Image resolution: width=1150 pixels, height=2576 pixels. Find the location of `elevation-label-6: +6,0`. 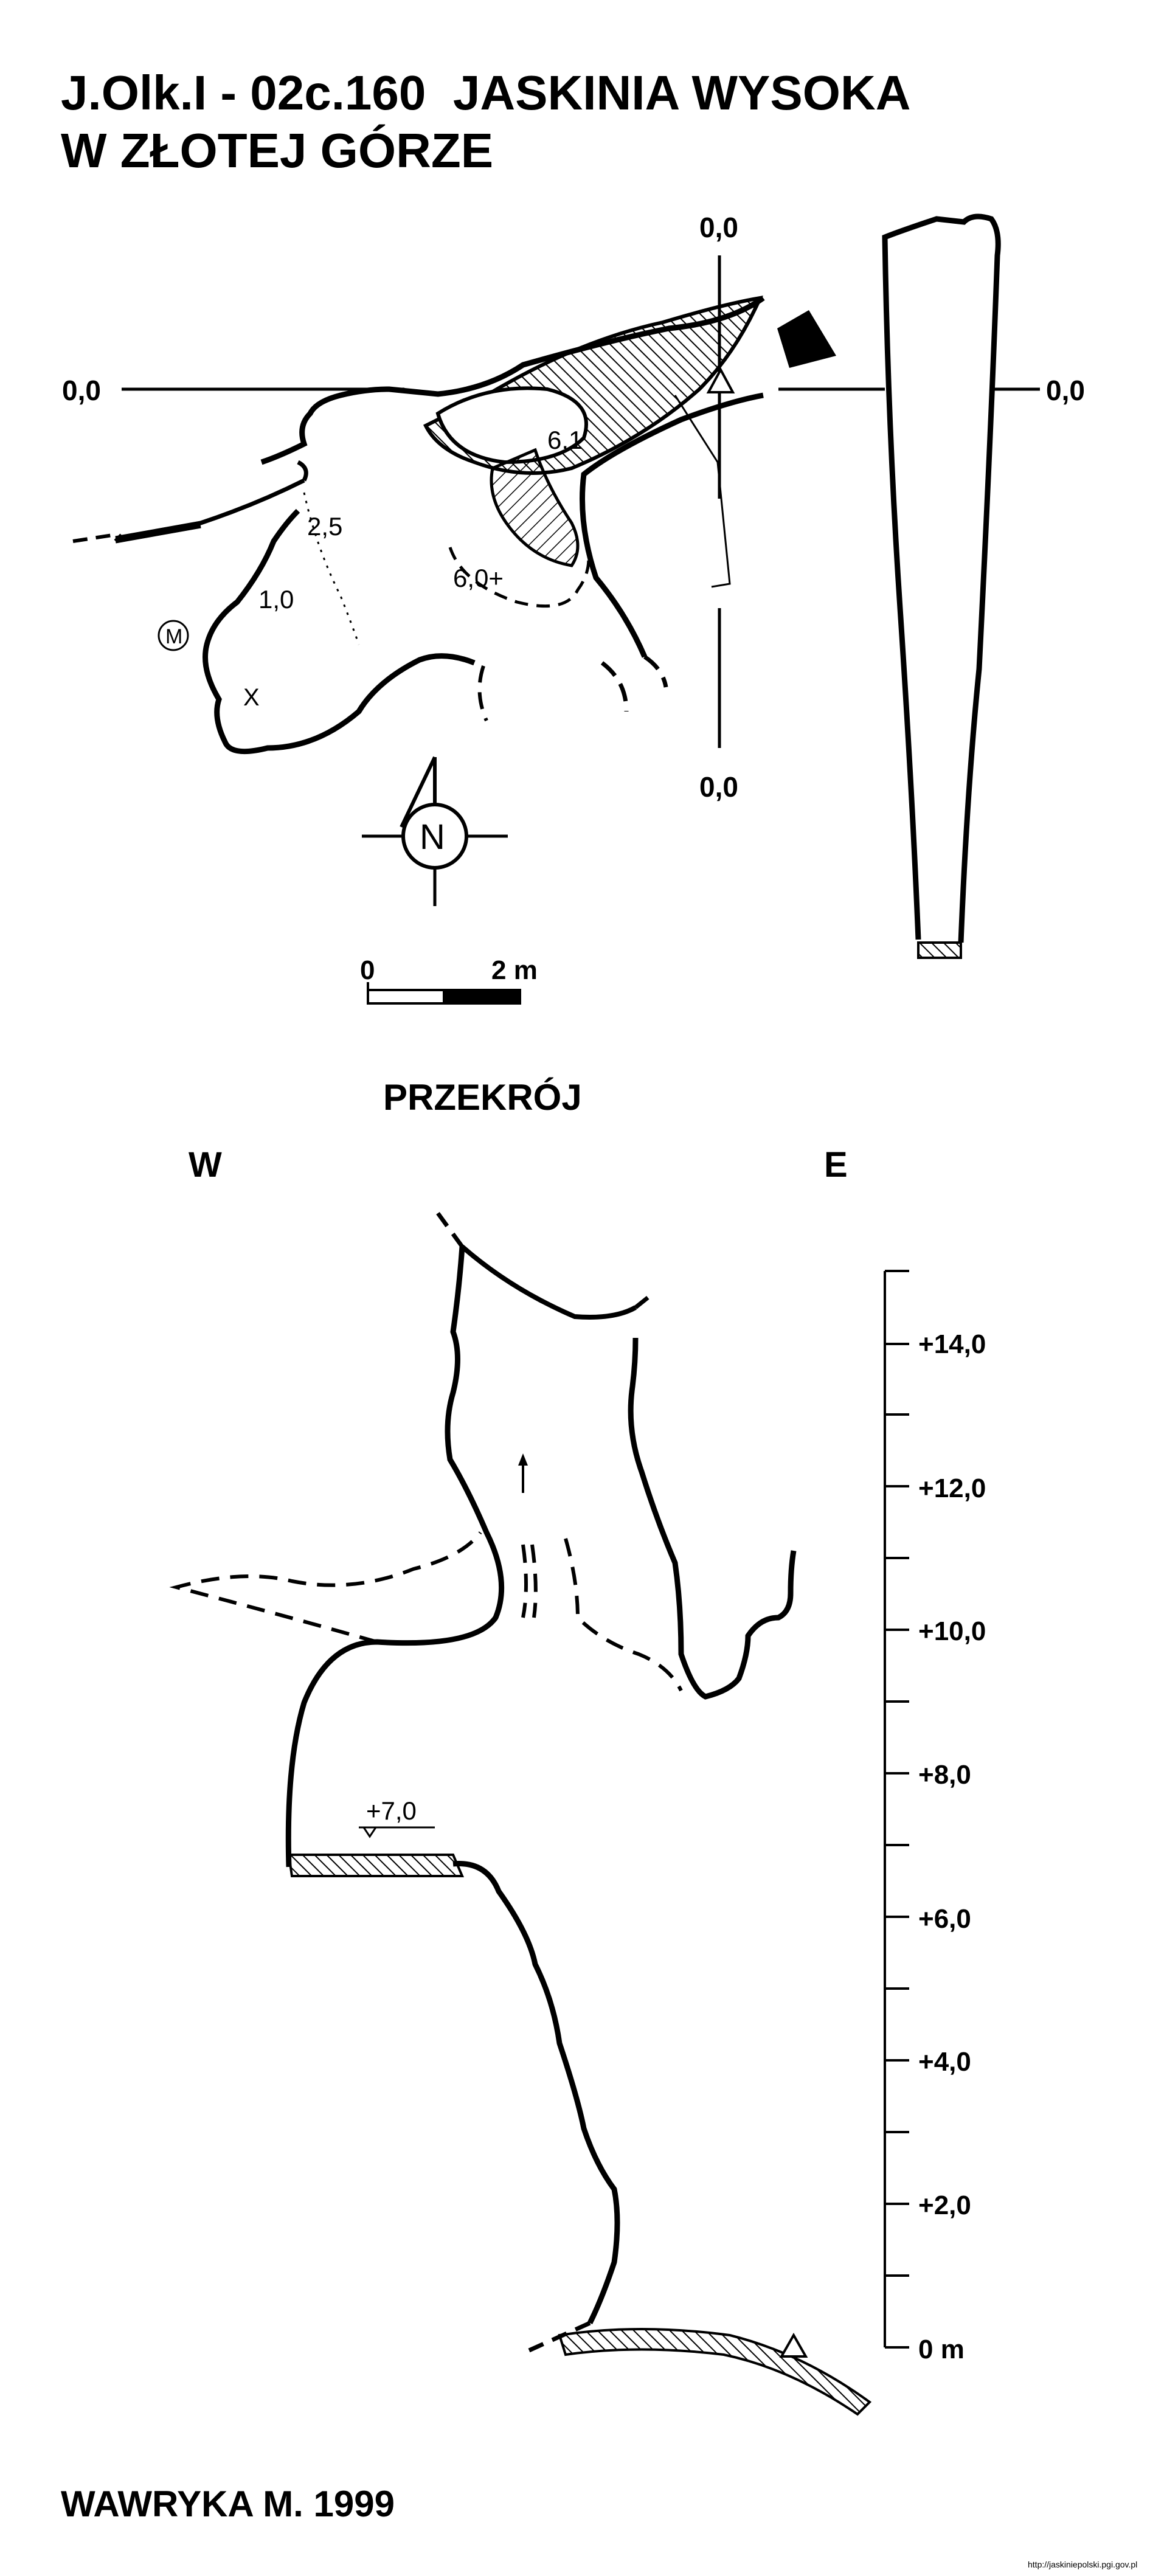

elevation-label-6: +6,0 is located at coordinates (945, 1919).